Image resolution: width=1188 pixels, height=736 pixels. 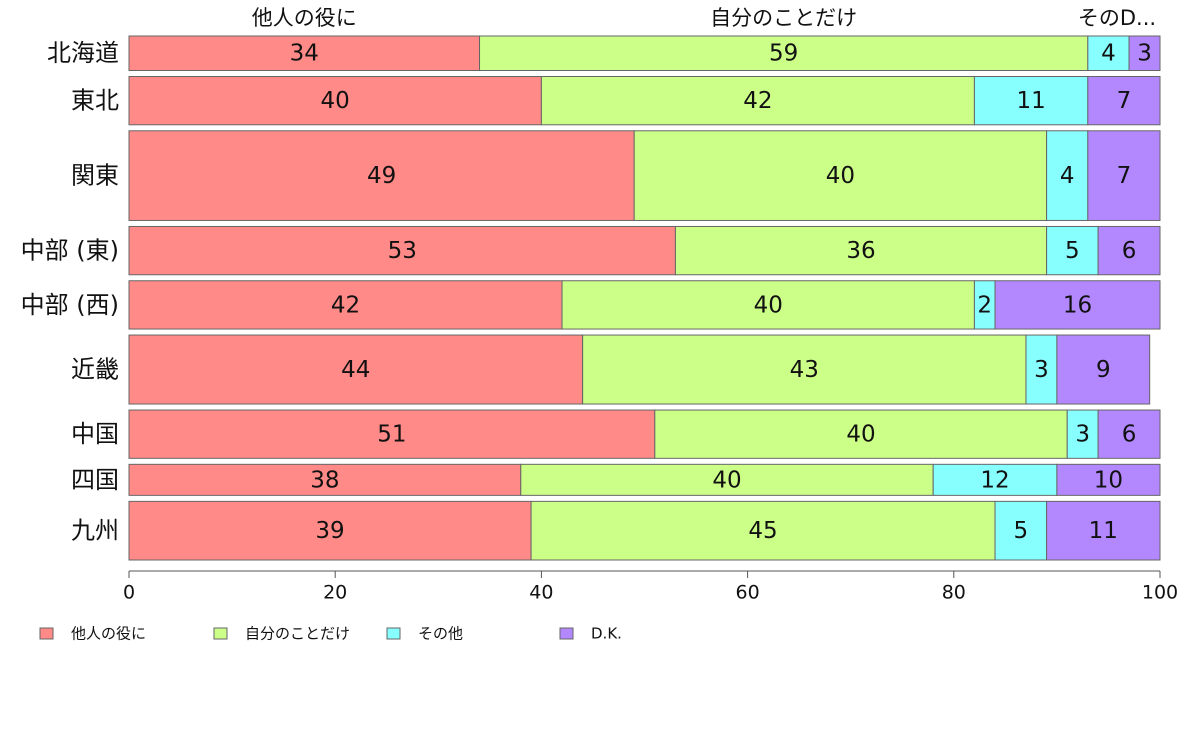 I want to click on data-label: 43, so click(x=804, y=370).